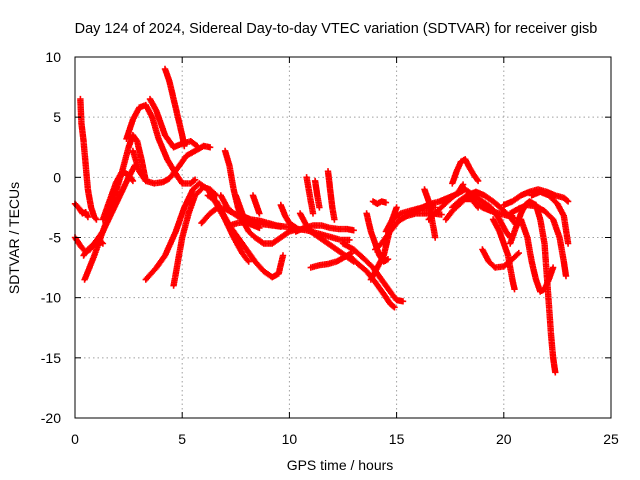  What do you see at coordinates (57, 117) in the screenshot?
I see `y-tick-label: 5` at bounding box center [57, 117].